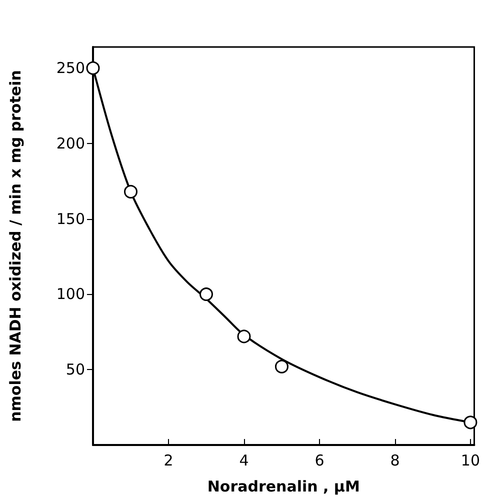 This screenshot has height=499, width=483. What do you see at coordinates (70, 143) in the screenshot?
I see `y-tick-label: 200` at bounding box center [70, 143].